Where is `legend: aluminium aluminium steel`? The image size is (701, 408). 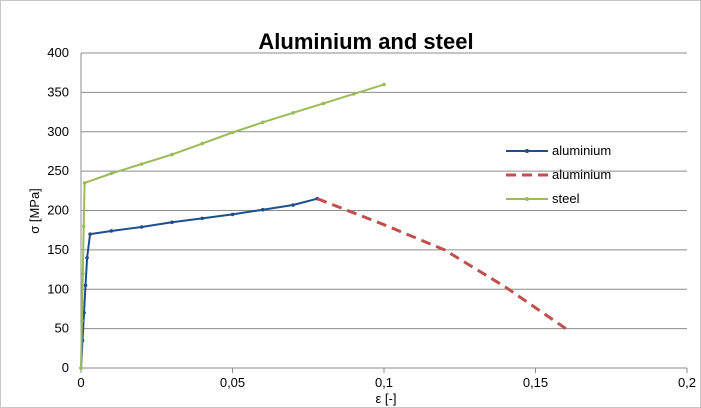
legend: aluminium aluminium steel is located at coordinates (558, 174).